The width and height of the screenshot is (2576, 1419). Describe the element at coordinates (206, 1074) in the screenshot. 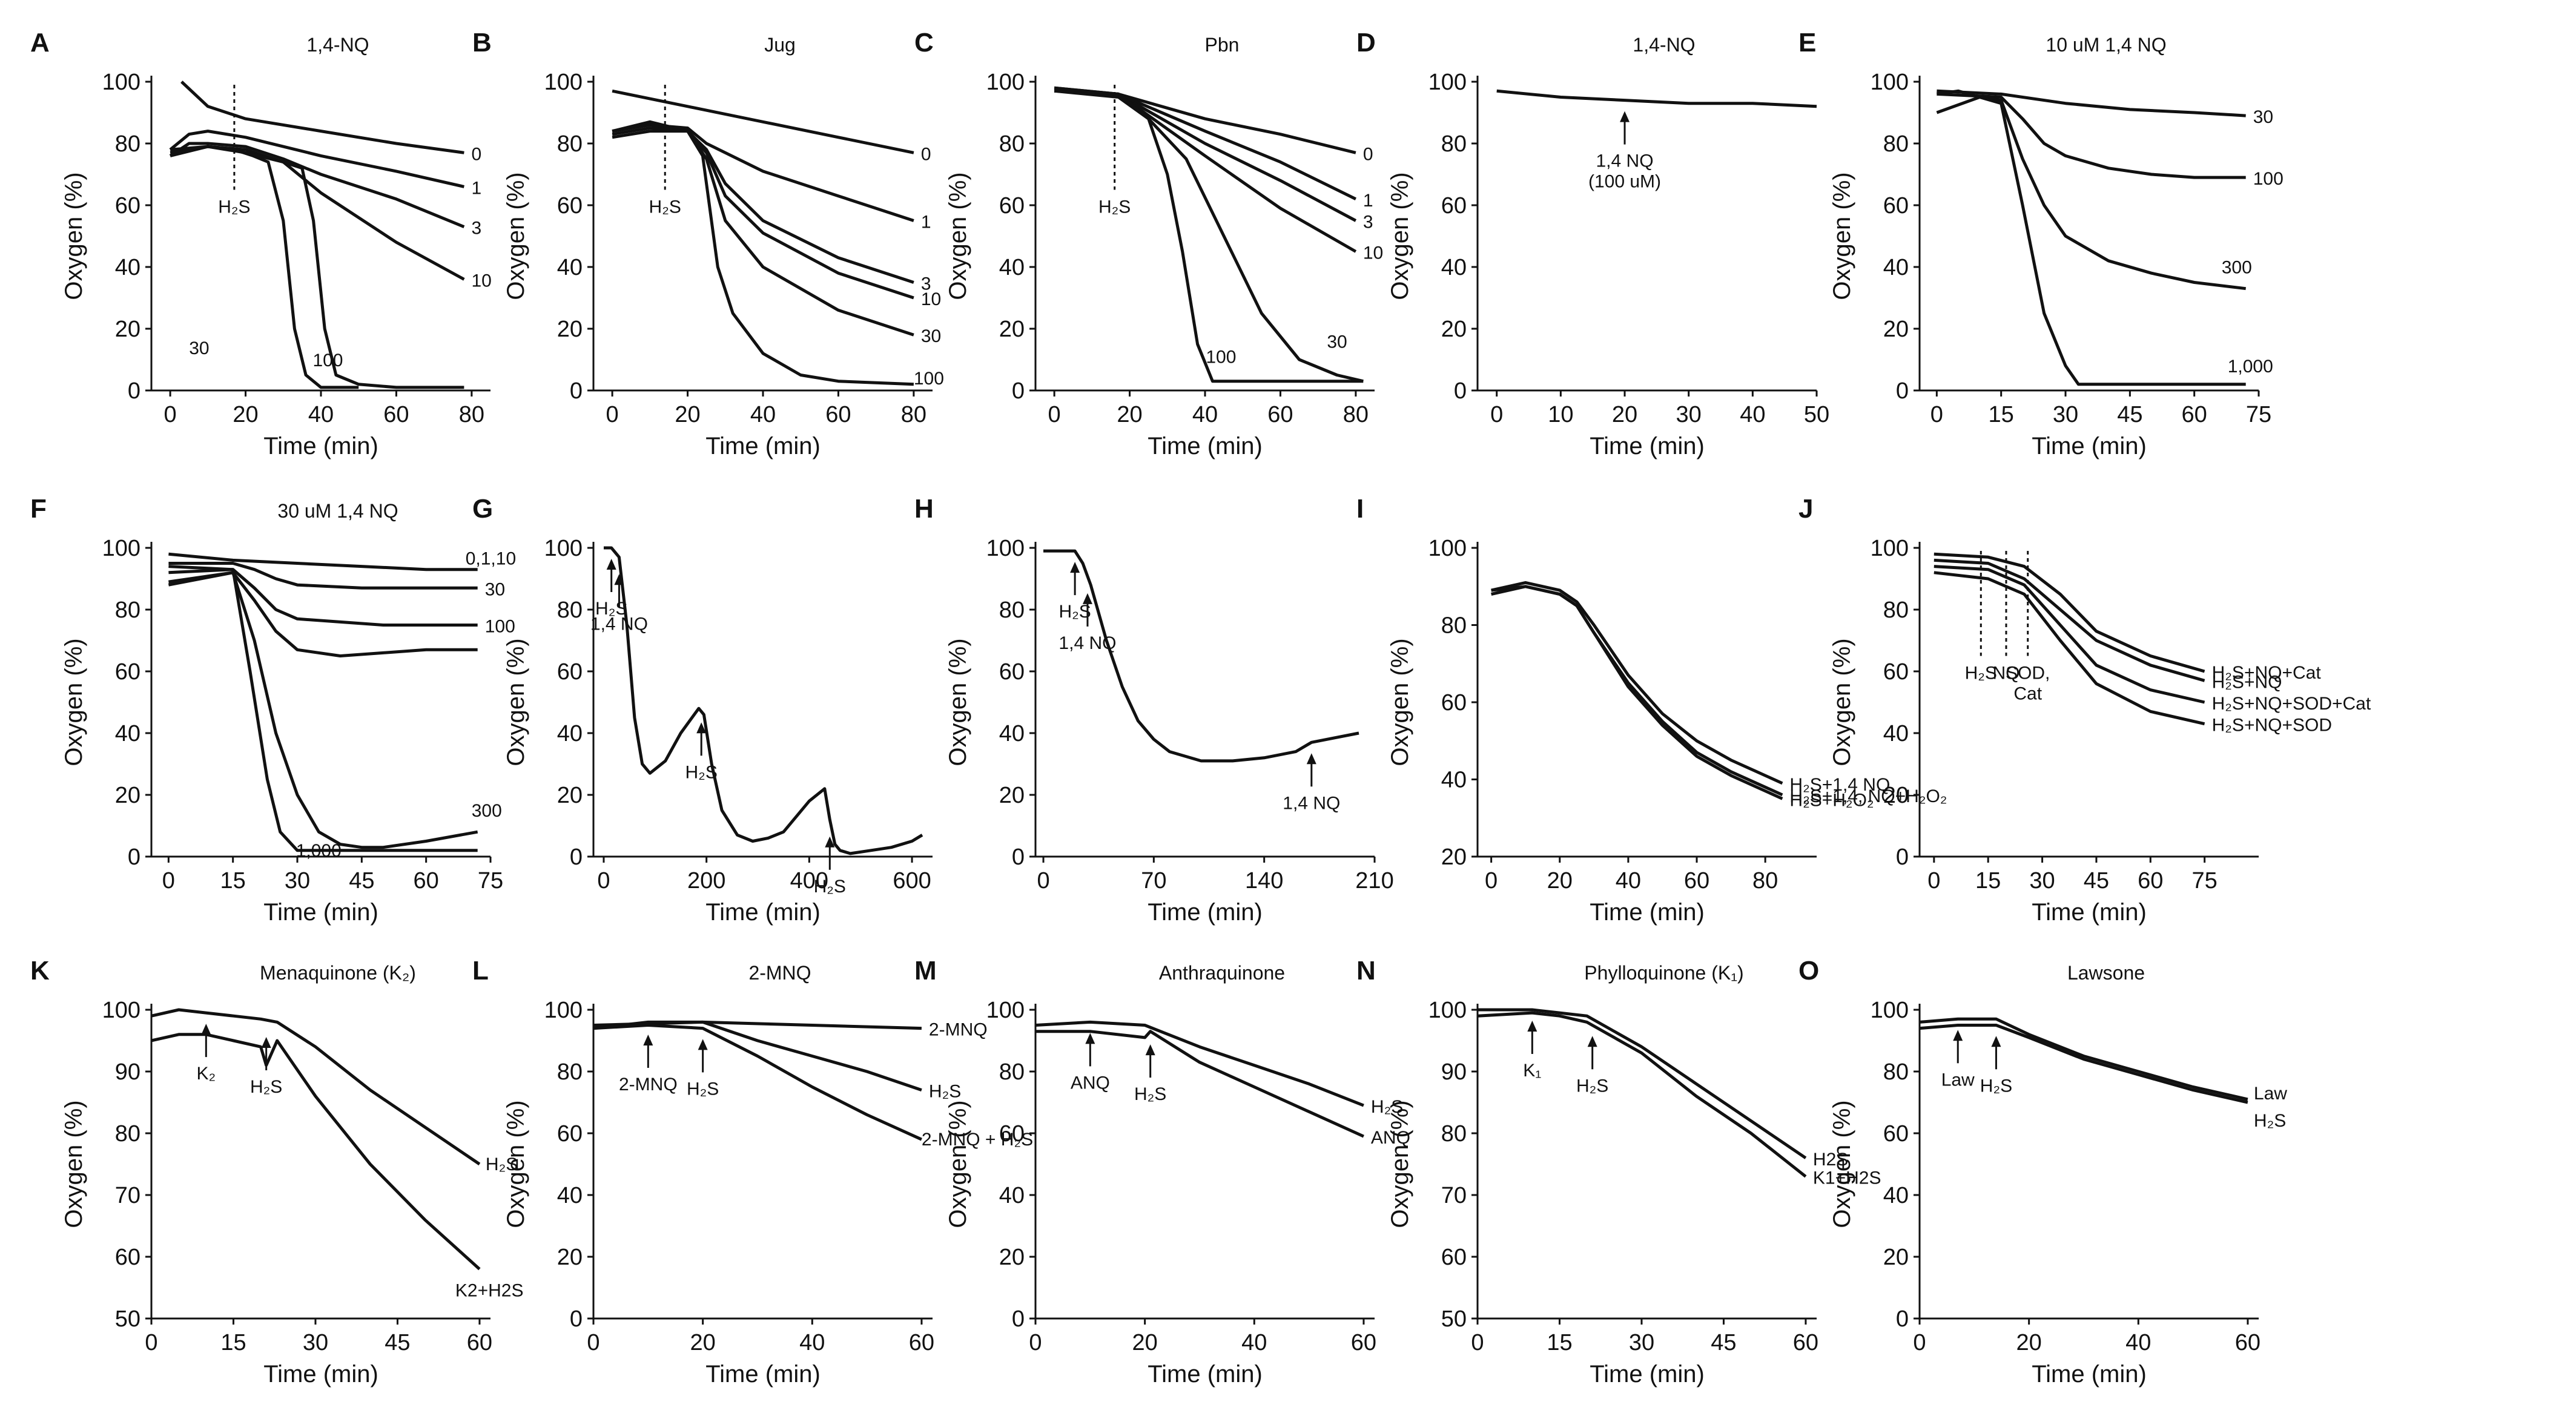

I see `arrow-marker-label: K₂` at that location.